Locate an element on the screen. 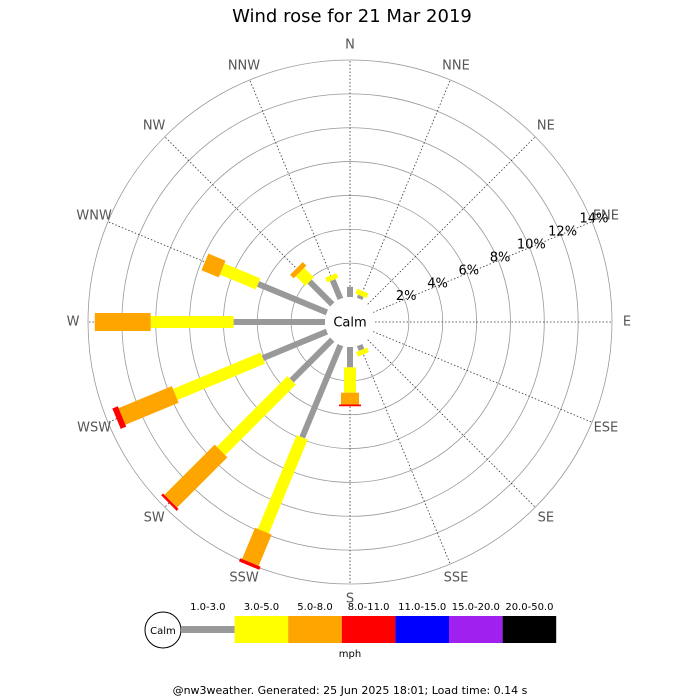 Image resolution: width=700 pixels, height=700 pixels. direction-label: SSE is located at coordinates (456, 577).